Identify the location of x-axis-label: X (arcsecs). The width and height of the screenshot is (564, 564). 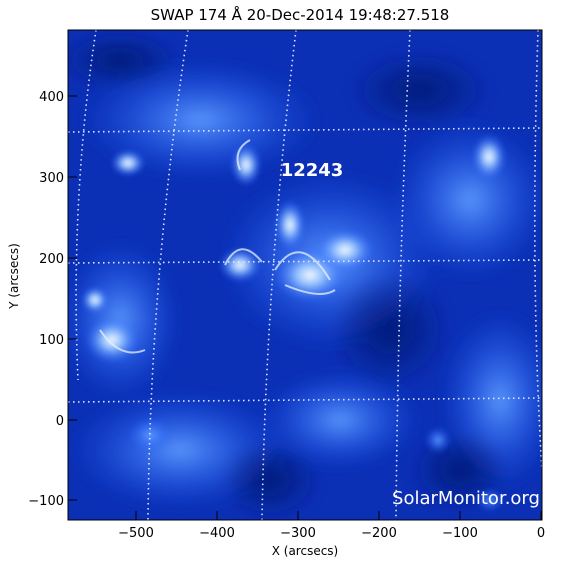
(305, 551).